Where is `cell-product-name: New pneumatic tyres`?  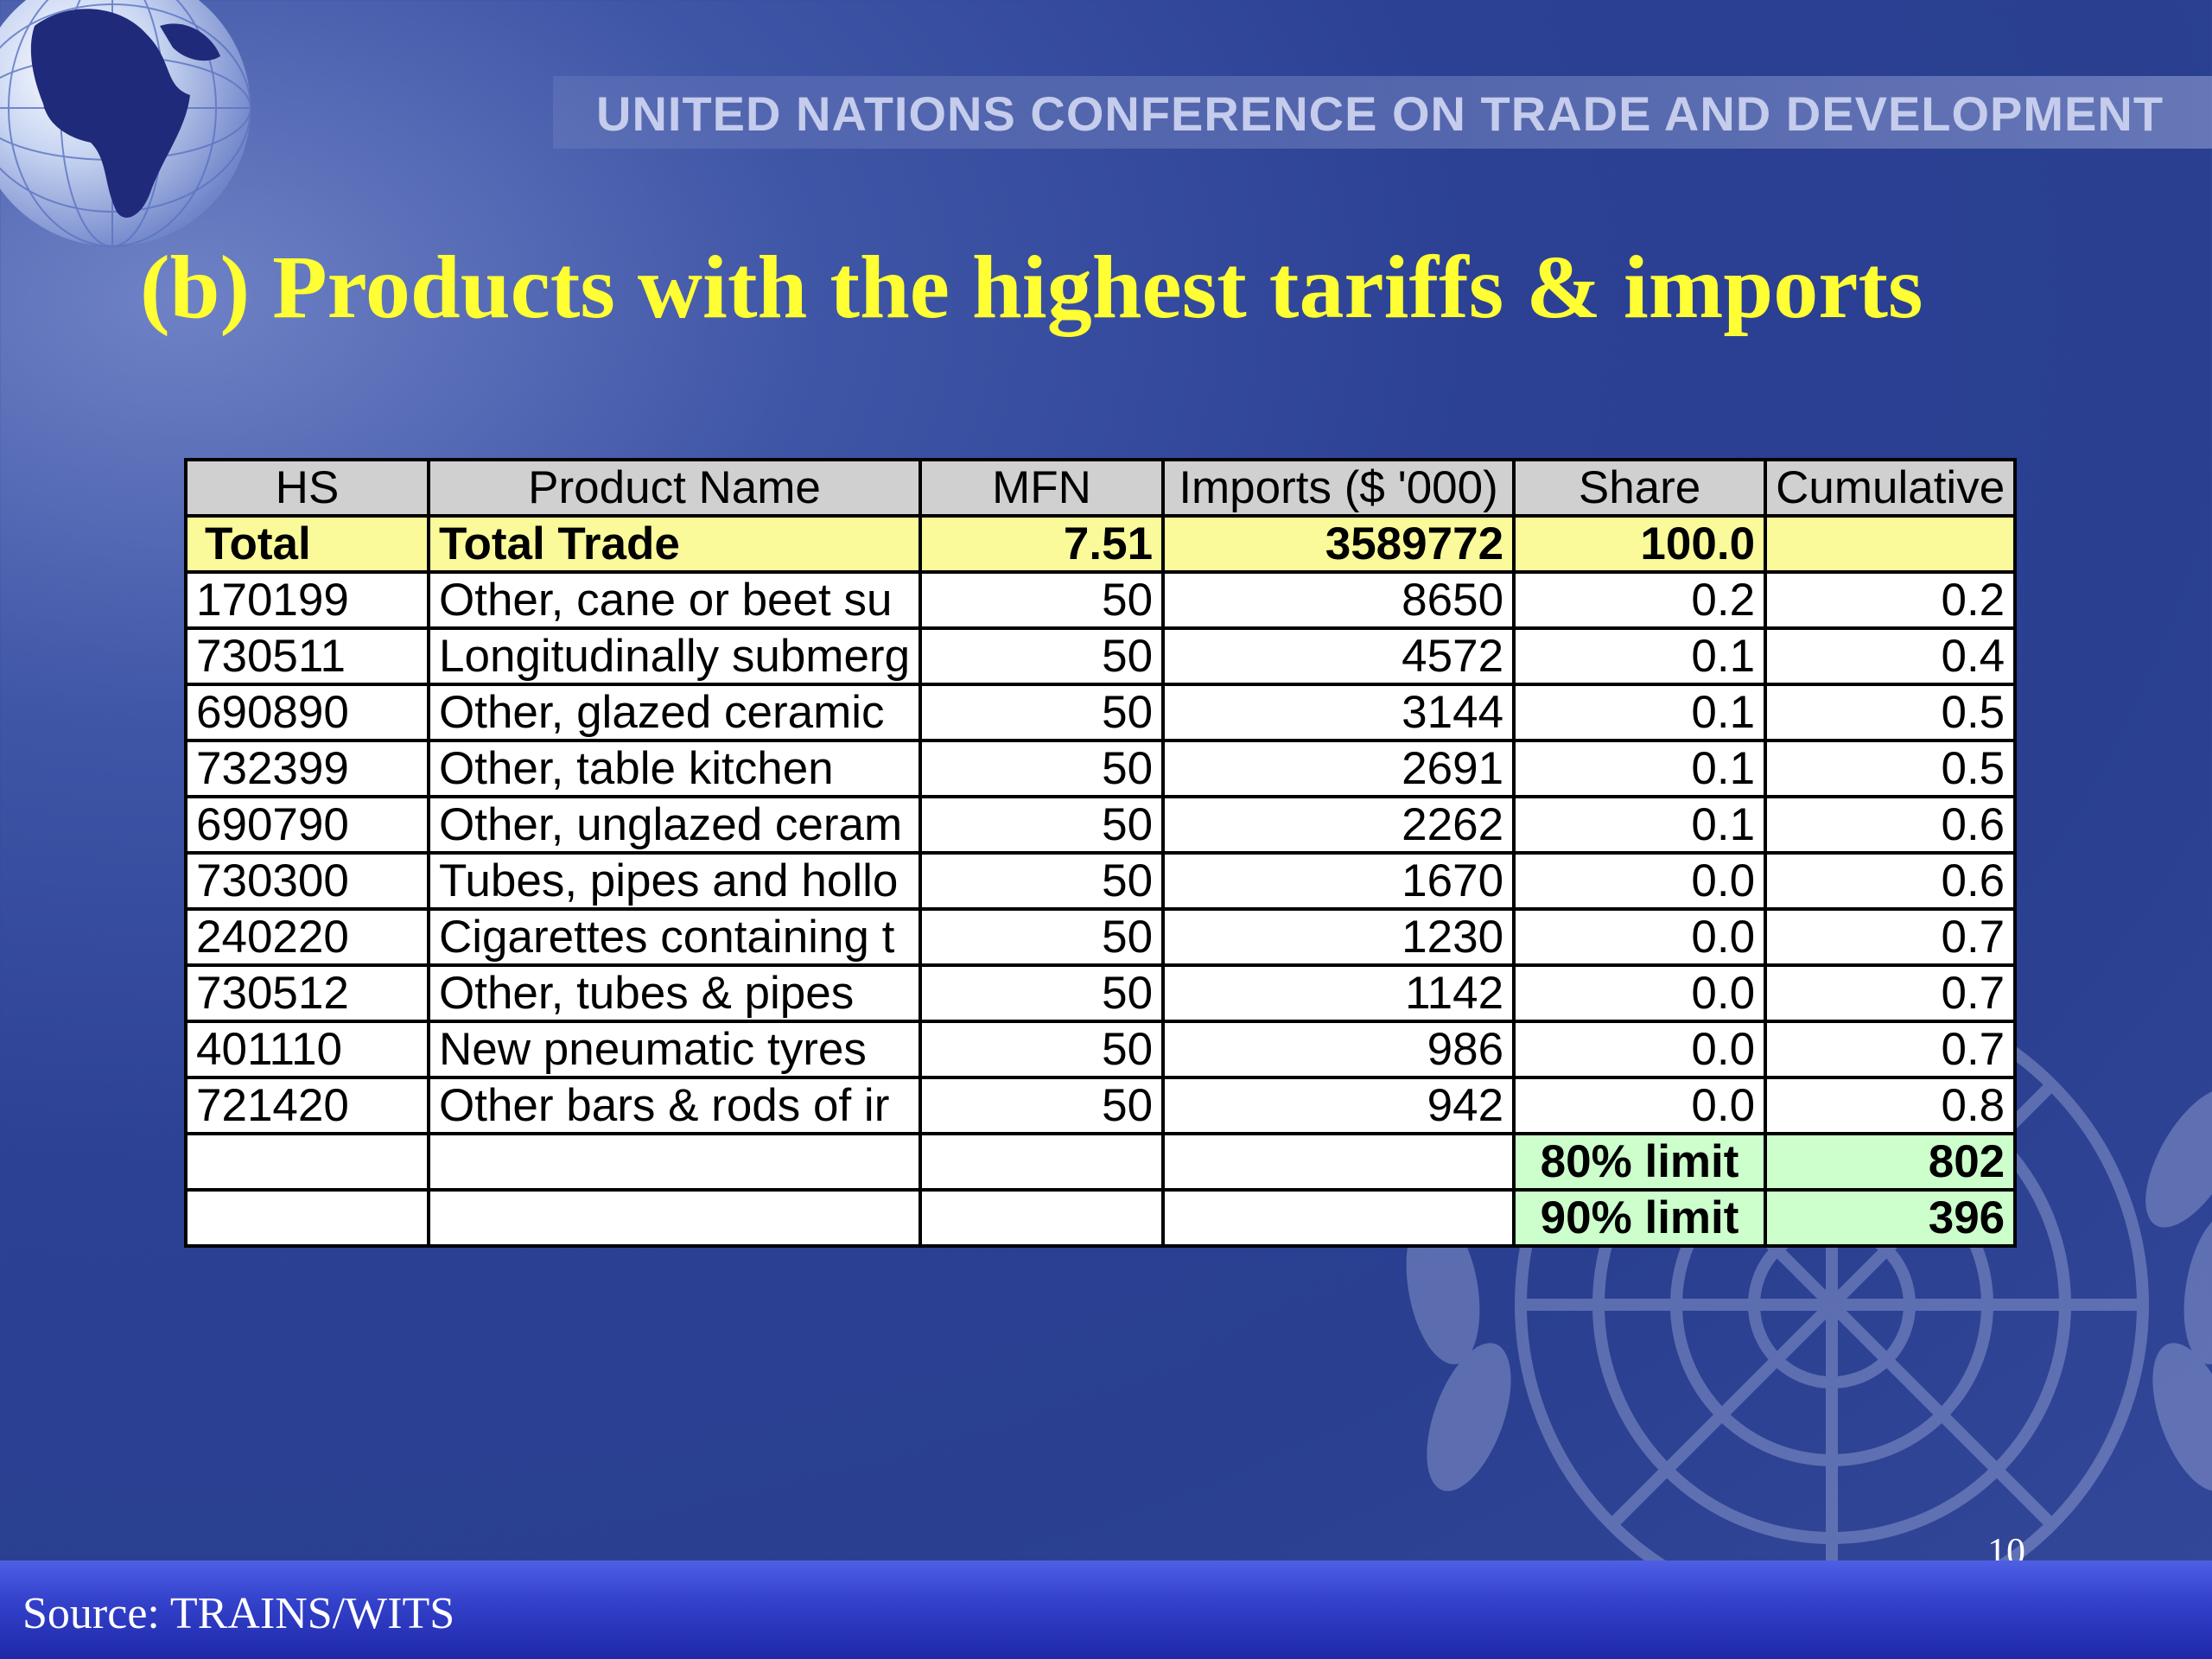 cell-product-name: New pneumatic tyres is located at coordinates (674, 1049).